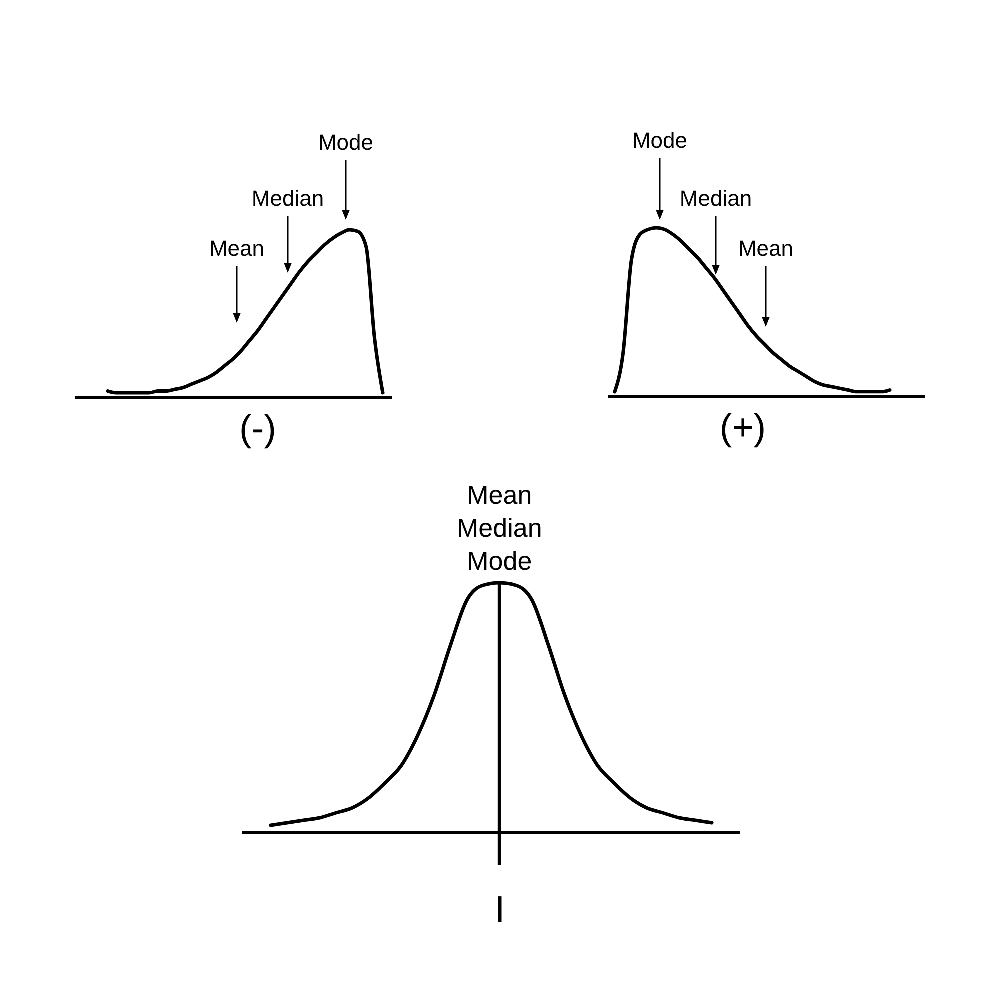  What do you see at coordinates (500, 909) in the screenshot?
I see `x-axis-title: I` at bounding box center [500, 909].